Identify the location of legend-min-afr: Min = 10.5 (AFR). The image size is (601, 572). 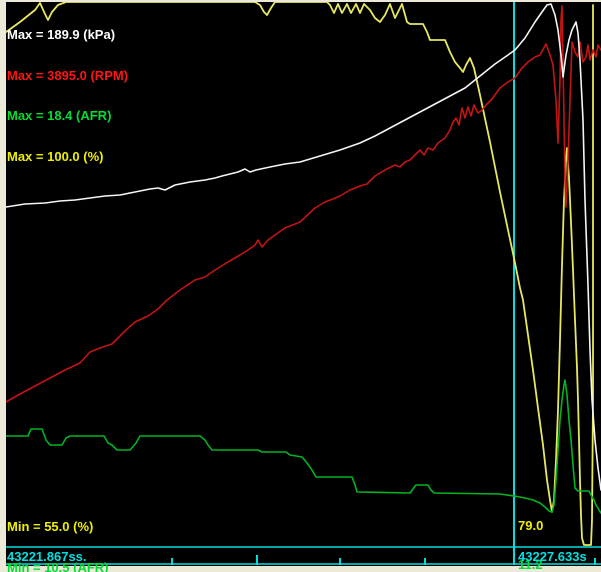
(58, 565).